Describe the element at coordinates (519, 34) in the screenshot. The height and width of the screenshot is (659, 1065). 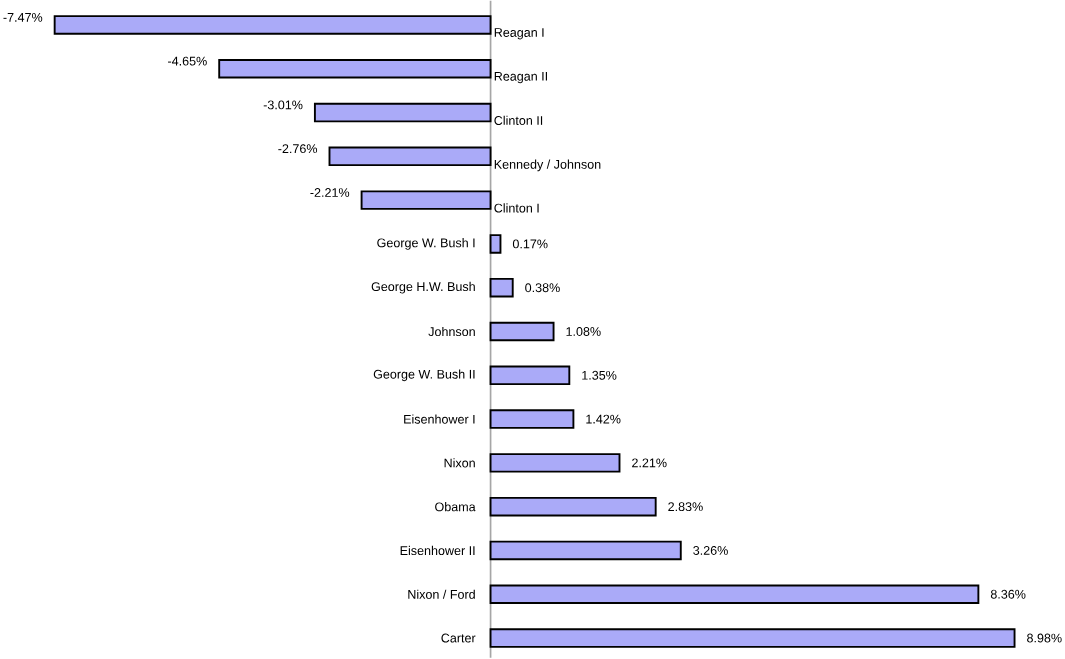
I see `y-tick-label: Reagan I` at that location.